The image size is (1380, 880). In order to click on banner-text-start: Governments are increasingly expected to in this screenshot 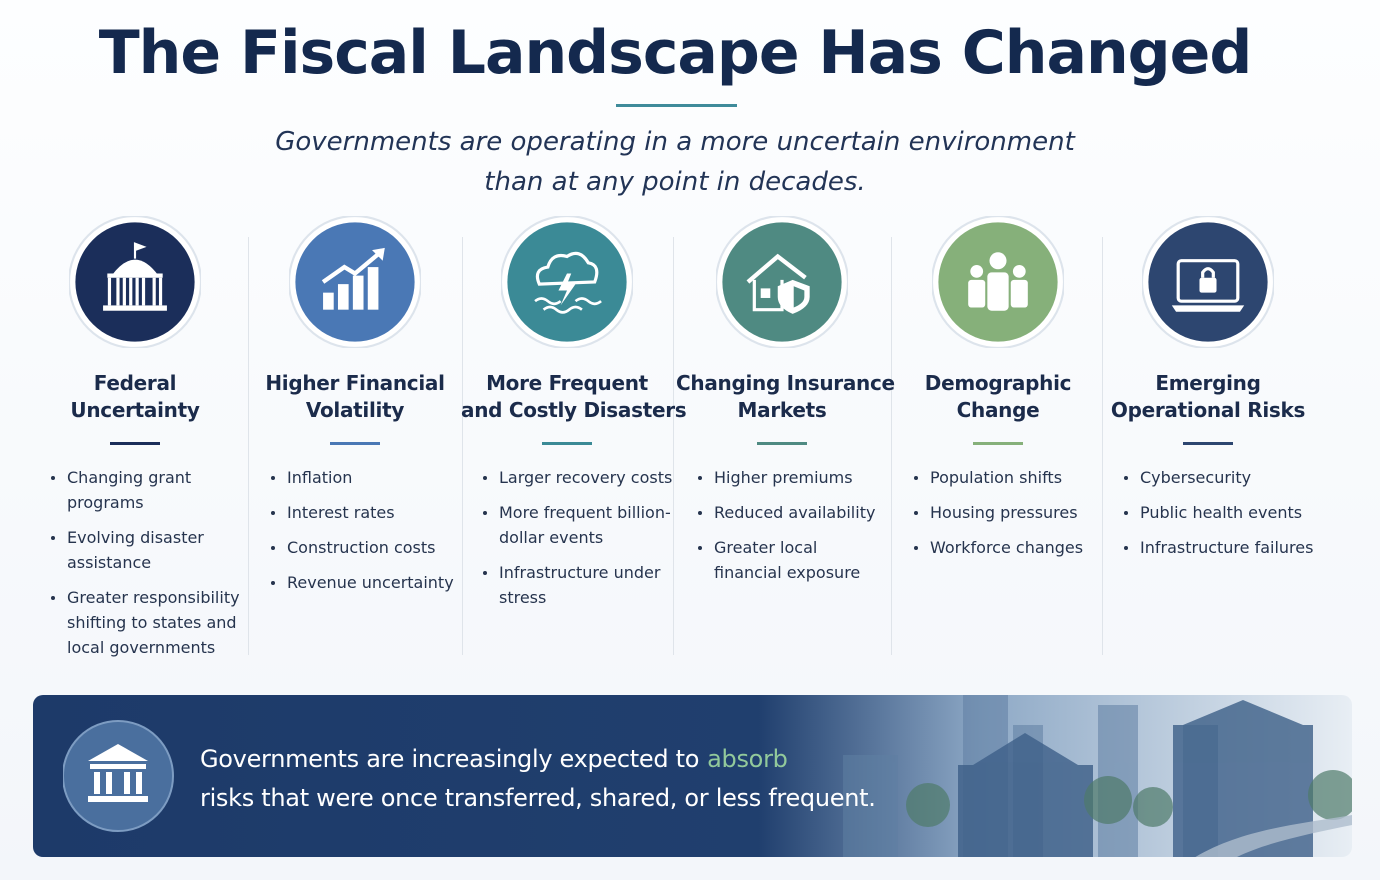, I will do `click(450, 759)`.